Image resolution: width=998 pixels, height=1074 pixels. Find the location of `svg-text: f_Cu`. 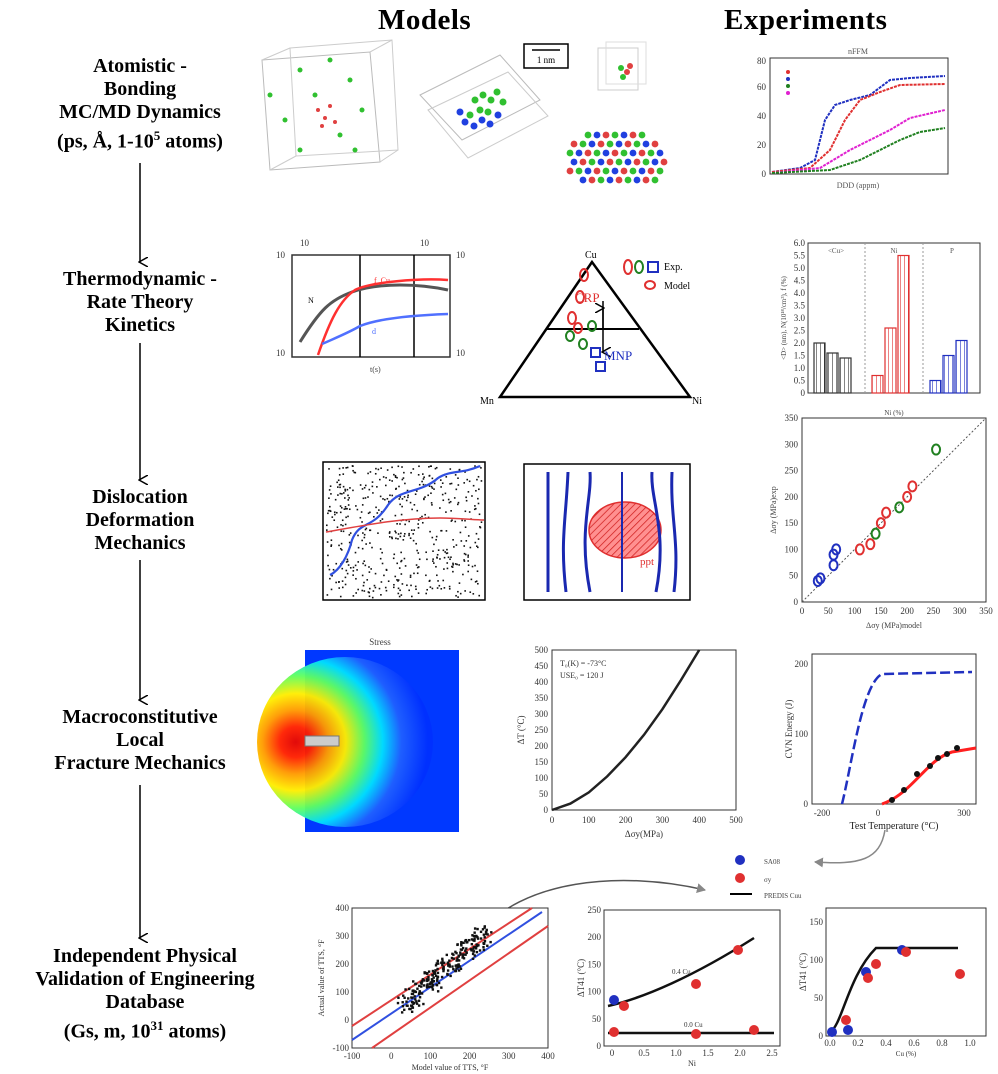

svg-text: f_Cu is located at coordinates (382, 280).